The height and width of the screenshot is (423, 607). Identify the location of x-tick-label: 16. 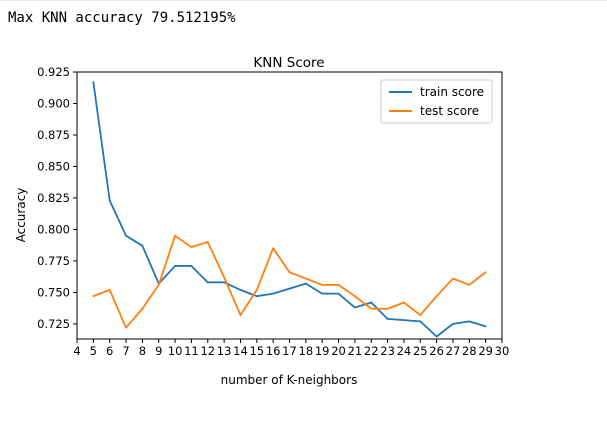
(273, 351).